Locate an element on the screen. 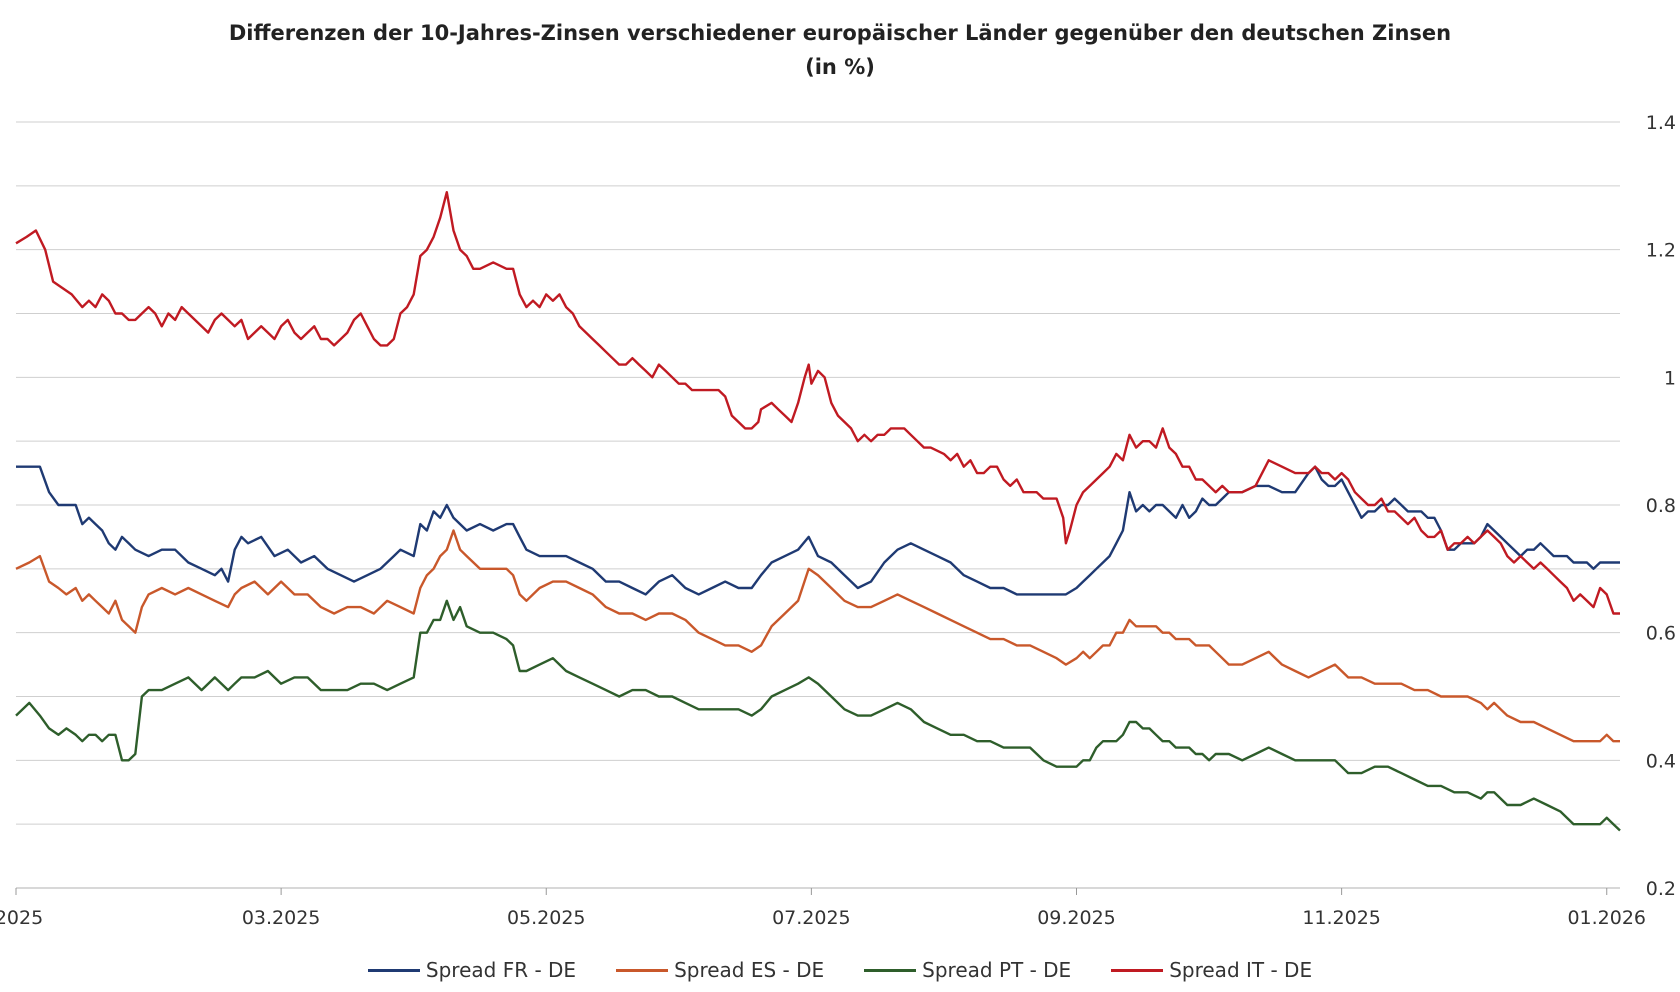 The height and width of the screenshot is (992, 1680). x-tick-label: .2025 is located at coordinates (21, 918).